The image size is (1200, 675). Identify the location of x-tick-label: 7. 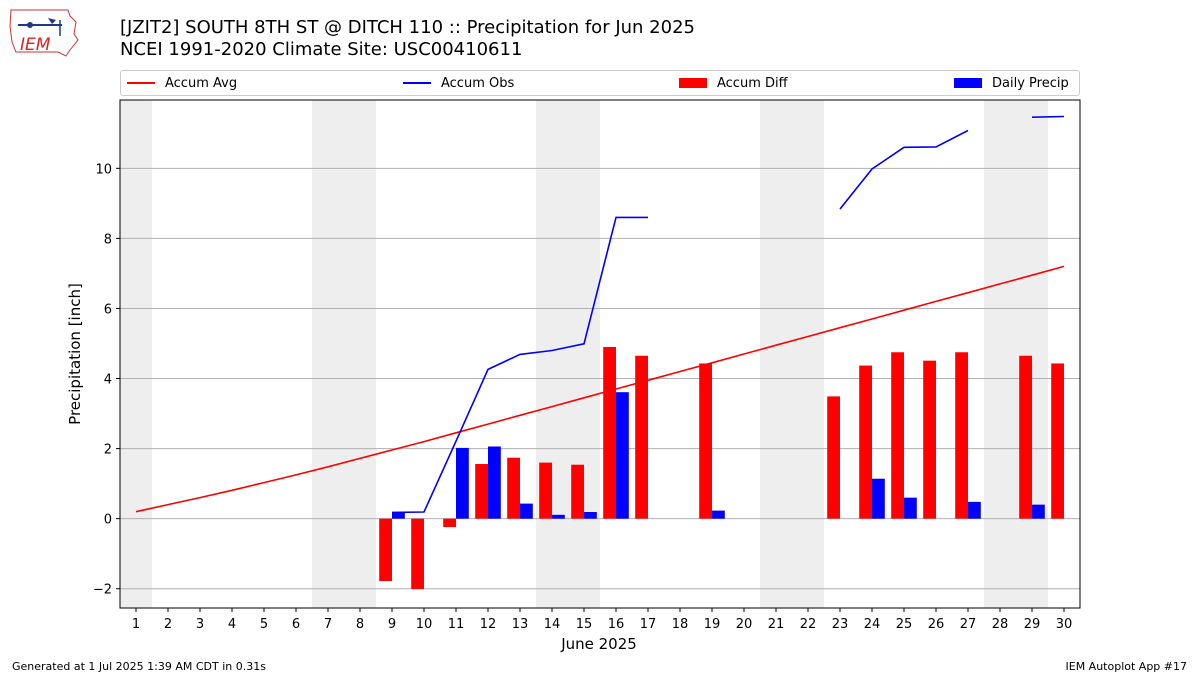
(328, 624).